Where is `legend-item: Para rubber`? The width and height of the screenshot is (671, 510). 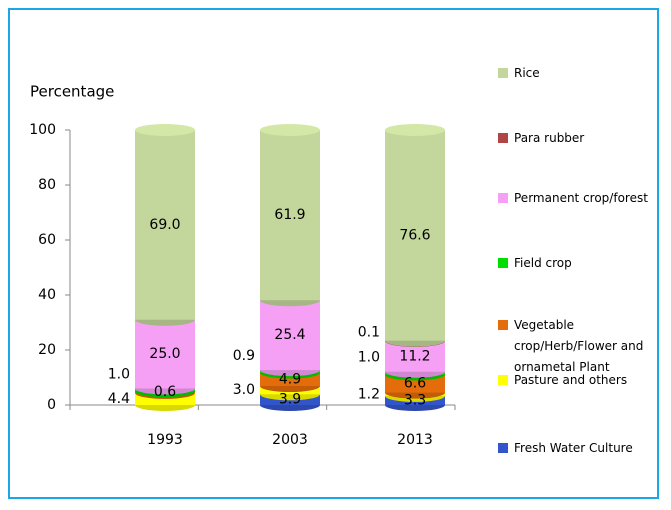 legend-item: Para rubber is located at coordinates (580, 138).